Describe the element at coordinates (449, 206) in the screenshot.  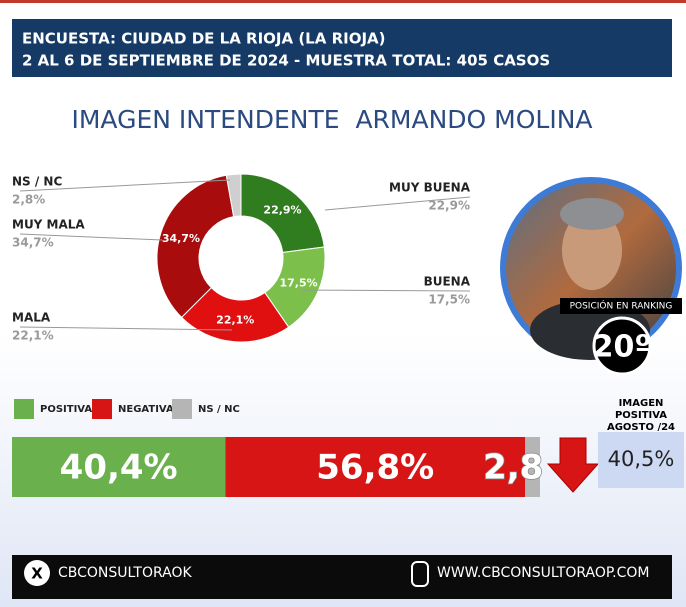
I see `category-value: 22,9%` at that location.